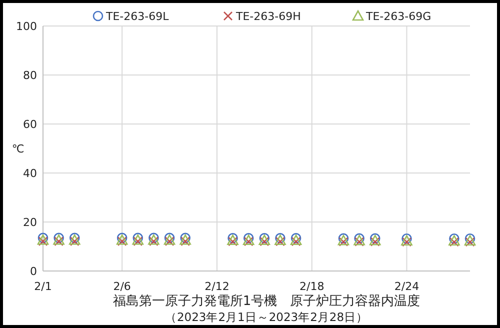  Describe the element at coordinates (30, 124) in the screenshot. I see `y-tick-label: 60` at that location.